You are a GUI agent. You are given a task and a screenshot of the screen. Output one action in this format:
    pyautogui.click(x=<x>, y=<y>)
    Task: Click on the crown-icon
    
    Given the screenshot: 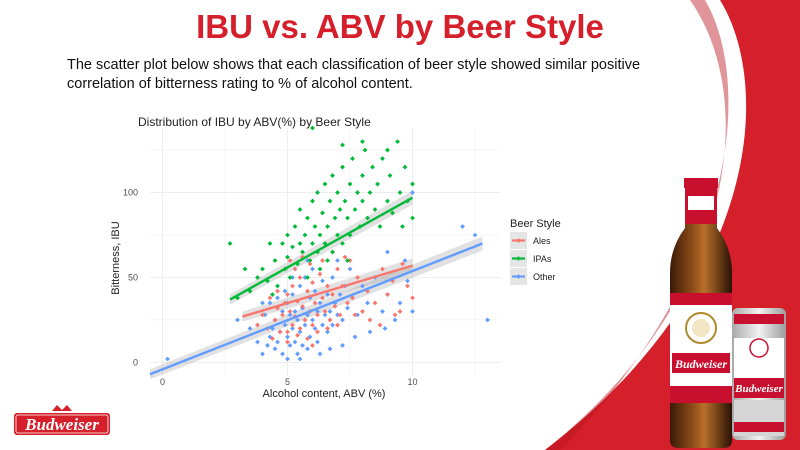 What is the action you would take?
    pyautogui.click(x=62, y=408)
    